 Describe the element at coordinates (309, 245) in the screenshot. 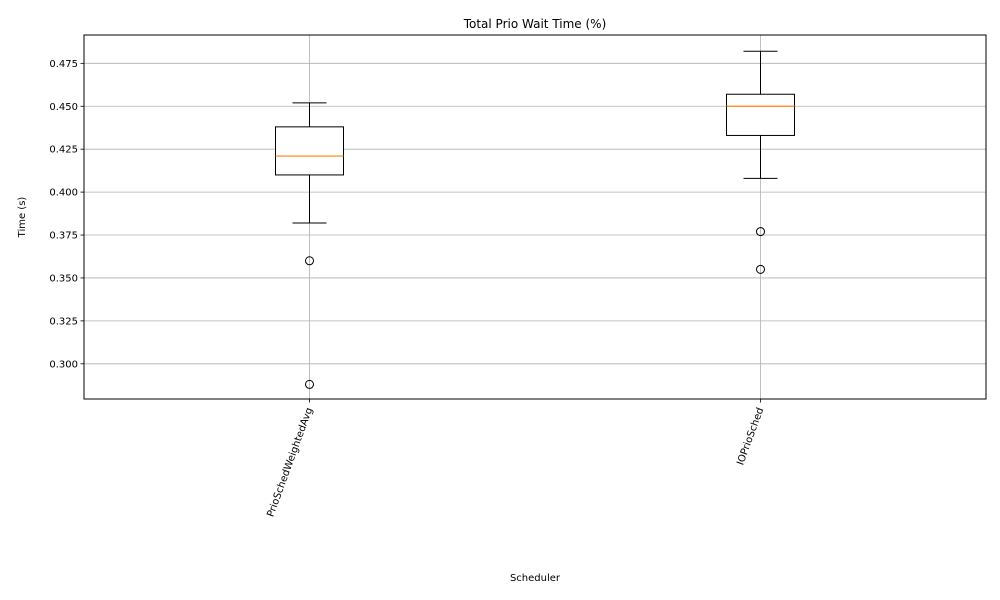

I see `box-PrioSchedWeightedAvg` at that location.